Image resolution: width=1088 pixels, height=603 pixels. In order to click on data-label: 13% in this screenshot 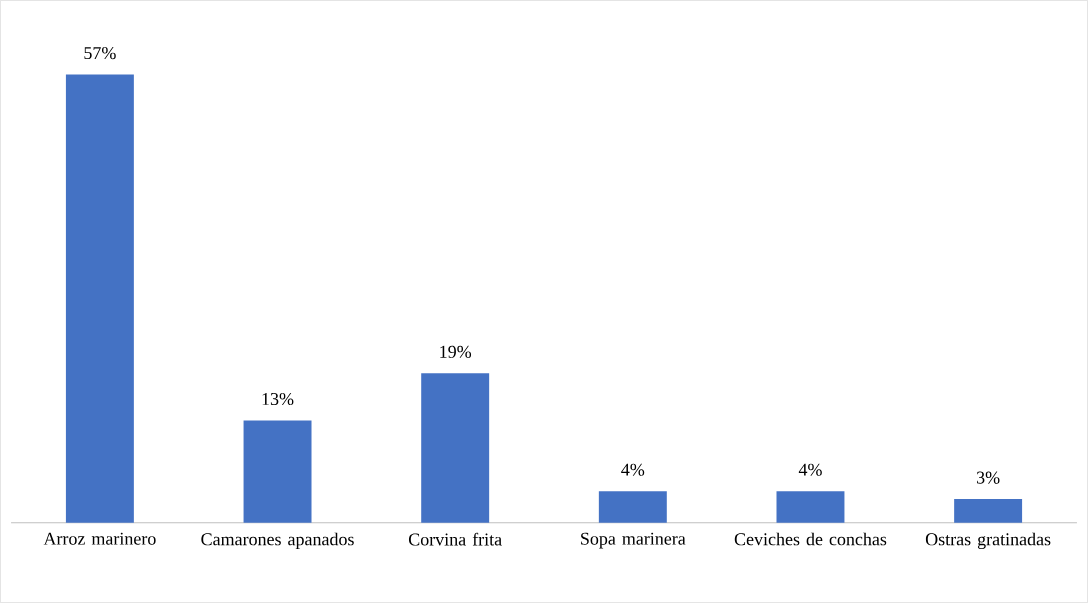, I will do `click(278, 399)`.